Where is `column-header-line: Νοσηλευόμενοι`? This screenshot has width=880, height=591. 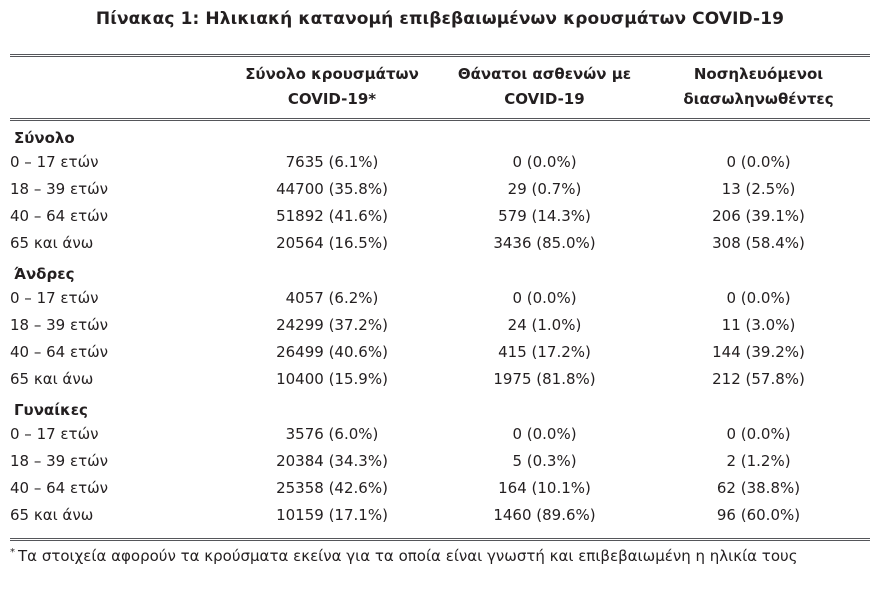
column-header-line: Νοσηλευόμενοι is located at coordinates (758, 74).